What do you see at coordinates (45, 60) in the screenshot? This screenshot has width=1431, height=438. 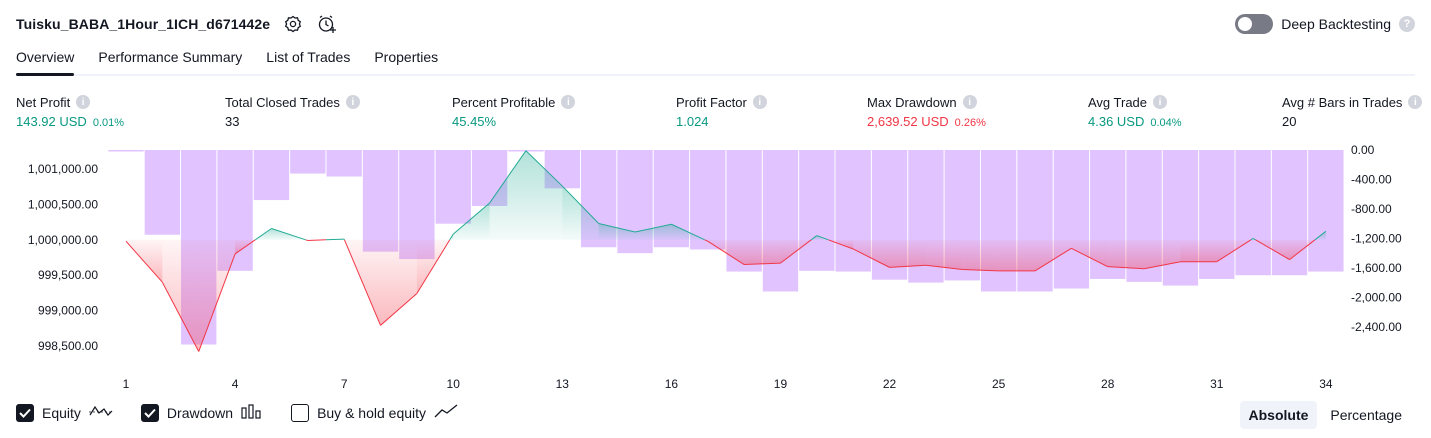 I see `tab-overview: Overview` at bounding box center [45, 60].